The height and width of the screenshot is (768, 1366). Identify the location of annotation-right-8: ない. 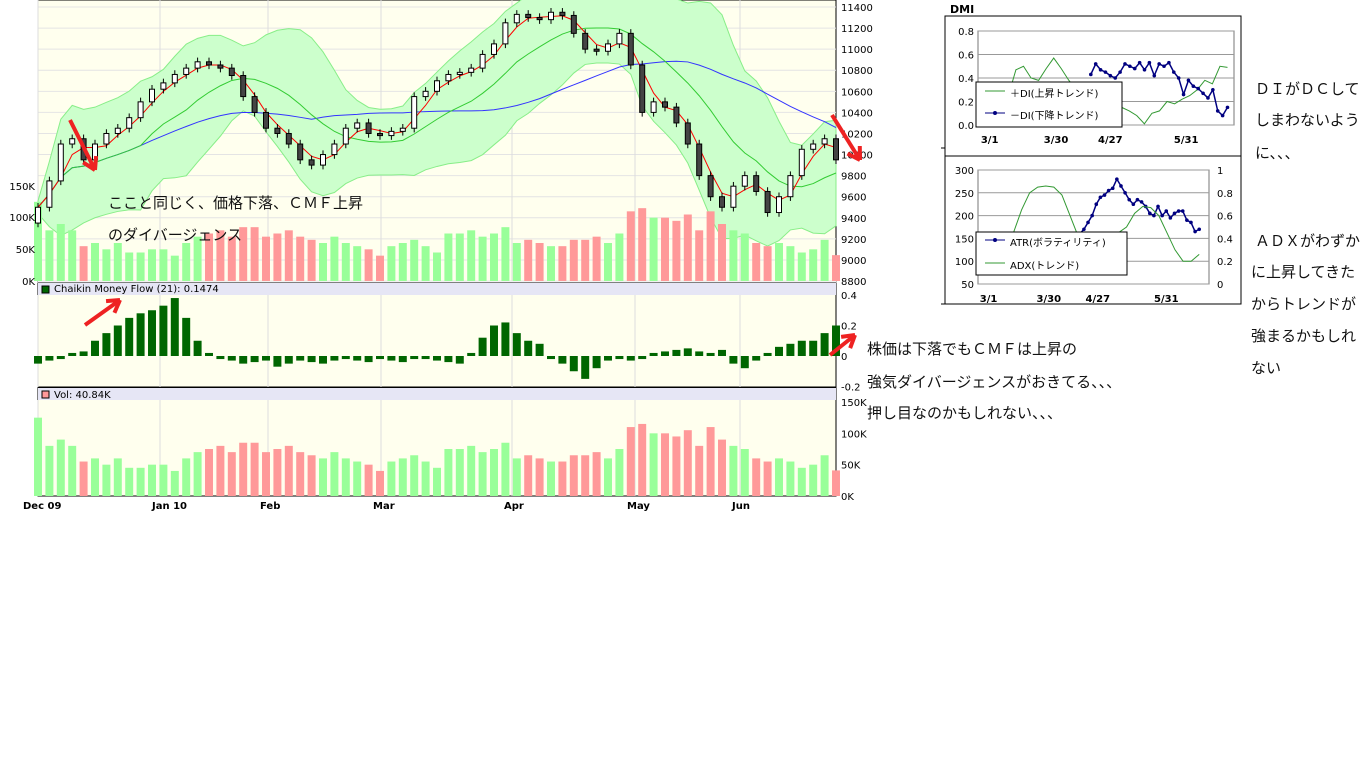
(1266, 368).